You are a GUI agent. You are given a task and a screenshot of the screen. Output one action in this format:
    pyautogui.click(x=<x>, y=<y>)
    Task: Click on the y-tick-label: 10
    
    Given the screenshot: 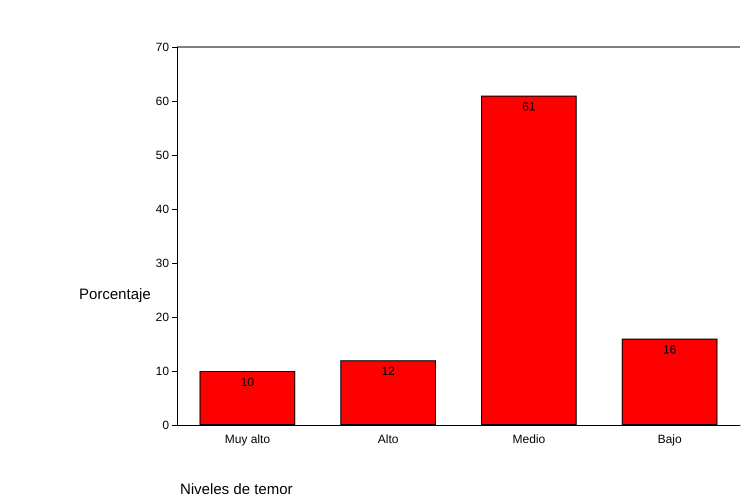 What is the action you would take?
    pyautogui.click(x=163, y=371)
    